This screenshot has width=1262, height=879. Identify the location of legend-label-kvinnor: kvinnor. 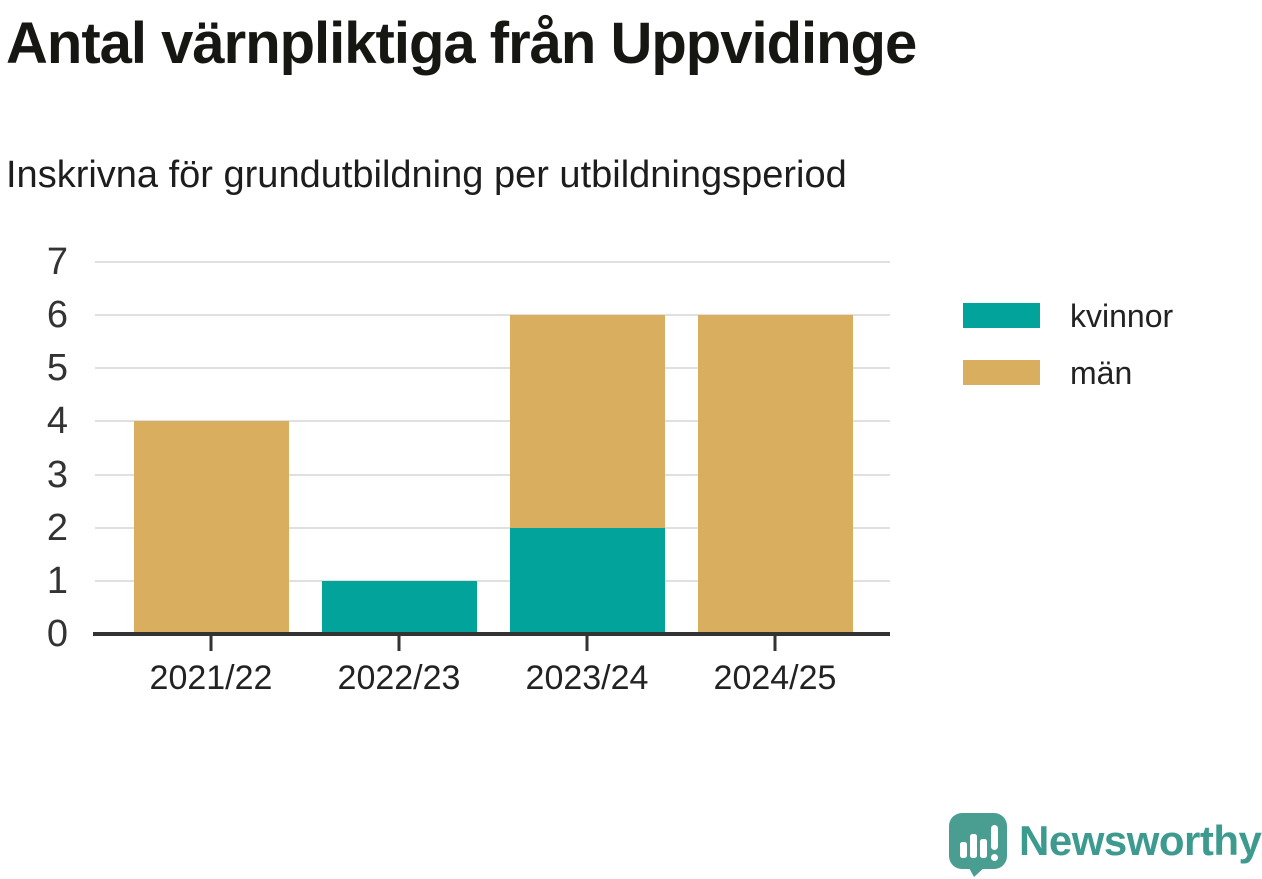
(1122, 315).